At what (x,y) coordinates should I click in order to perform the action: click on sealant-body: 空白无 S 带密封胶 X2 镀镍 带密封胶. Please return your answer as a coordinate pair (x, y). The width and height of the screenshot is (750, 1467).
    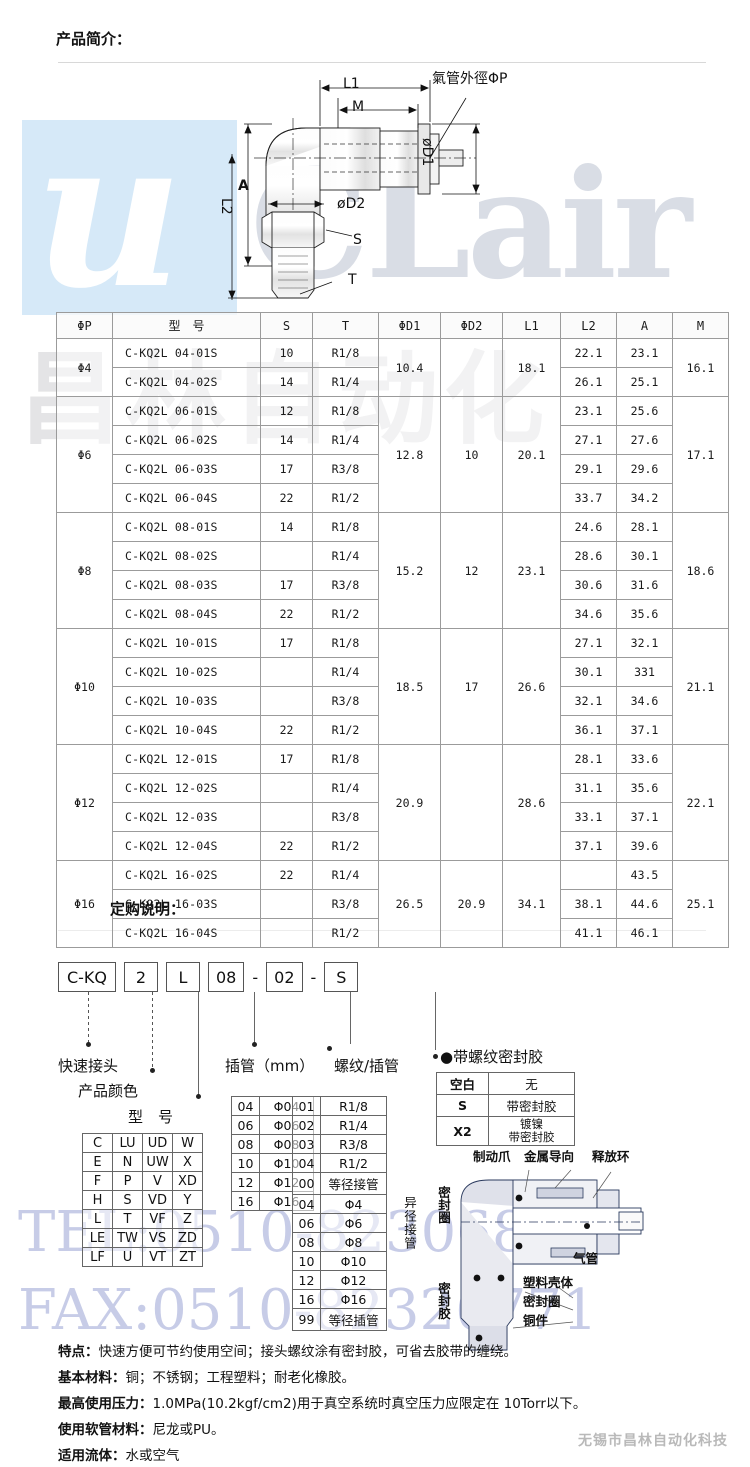
    Looking at the image, I should click on (505, 1109).